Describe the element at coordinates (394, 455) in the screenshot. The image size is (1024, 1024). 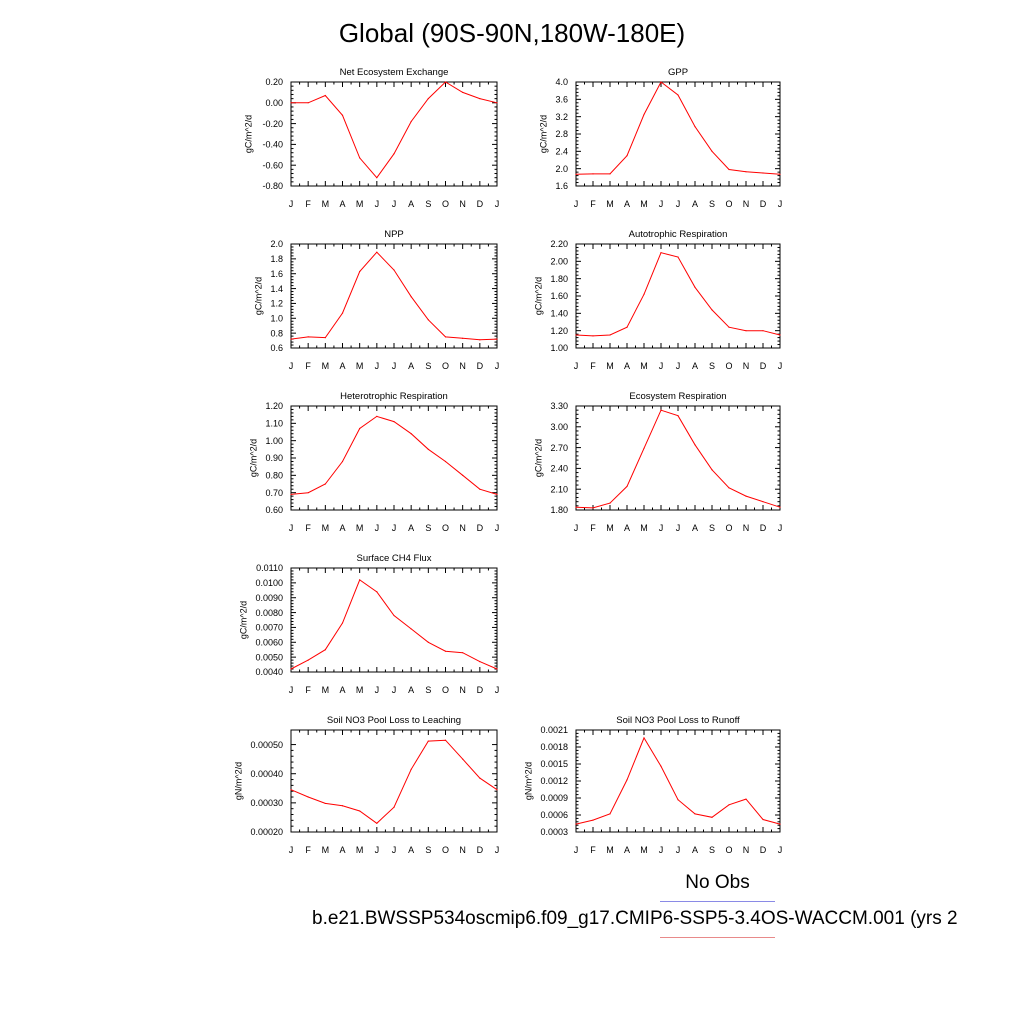
I see `series-line` at that location.